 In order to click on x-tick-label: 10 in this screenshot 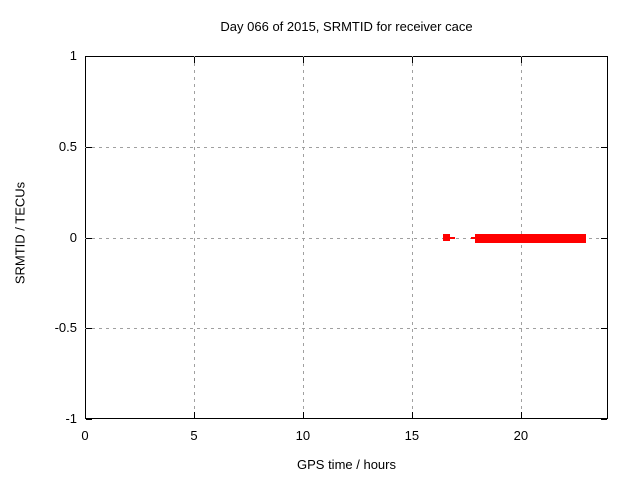, I will do `click(303, 435)`.